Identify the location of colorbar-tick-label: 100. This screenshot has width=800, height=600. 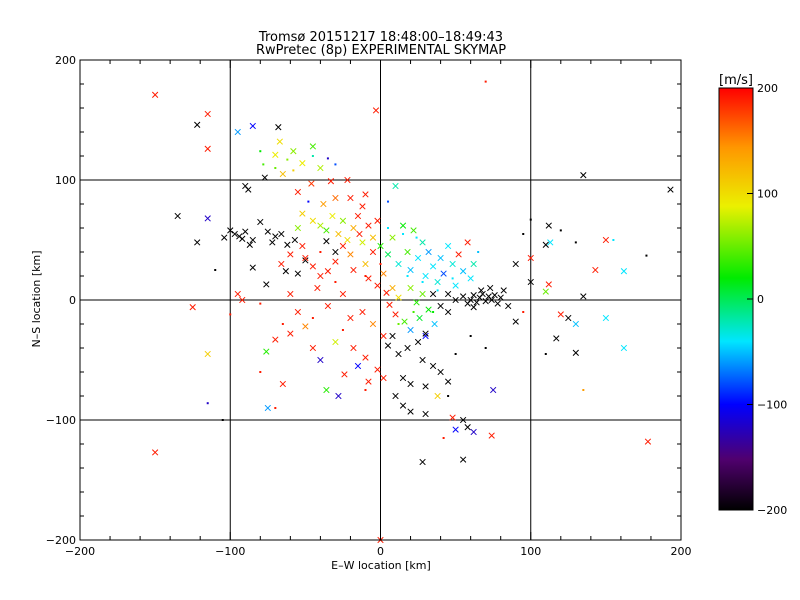
(767, 194).